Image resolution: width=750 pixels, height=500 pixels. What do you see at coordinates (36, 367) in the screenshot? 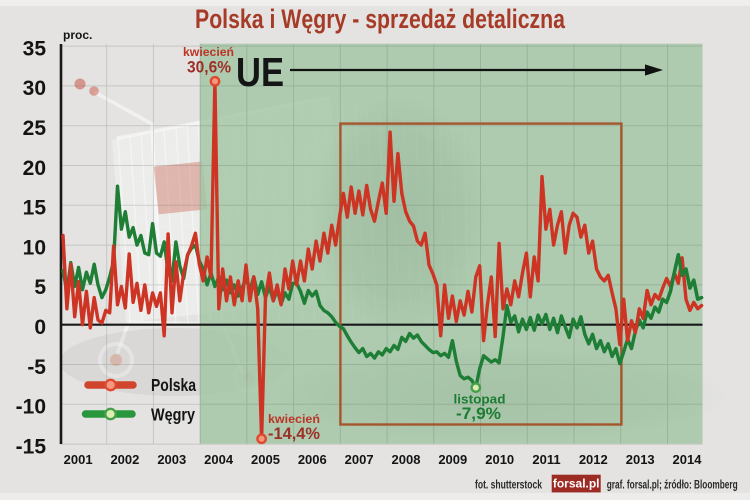
I see `svg-text: -5` at bounding box center [36, 367].